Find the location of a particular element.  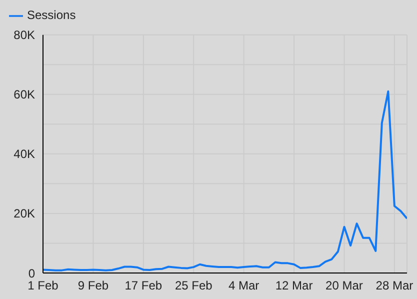

x-tick-label: 4 Mar is located at coordinates (244, 285).